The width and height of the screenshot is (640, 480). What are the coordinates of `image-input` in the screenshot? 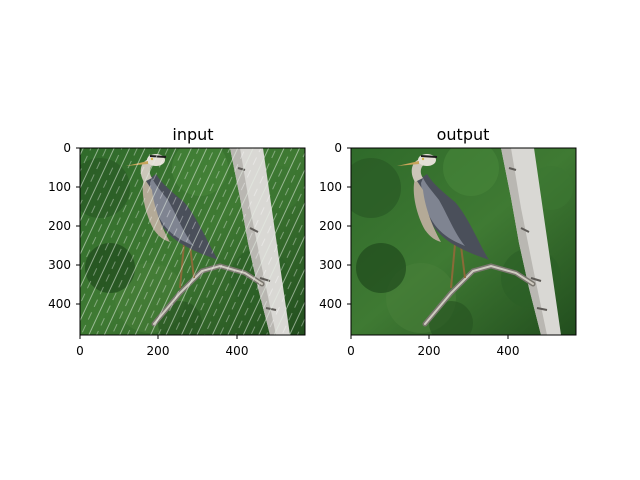 It's located at (192, 241).